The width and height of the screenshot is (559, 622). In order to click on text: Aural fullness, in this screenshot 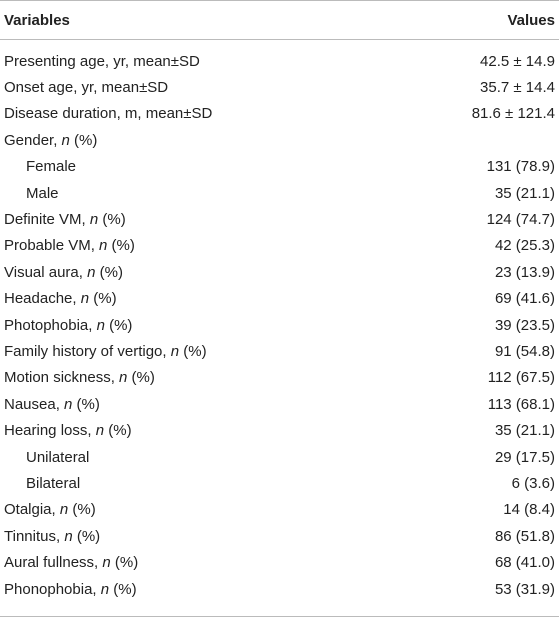, I will do `click(53, 563)`.